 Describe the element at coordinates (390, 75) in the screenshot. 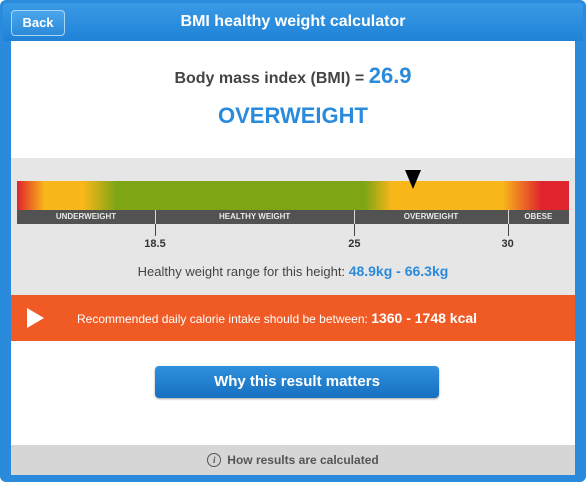

I see `bmi-value: 26.9` at that location.